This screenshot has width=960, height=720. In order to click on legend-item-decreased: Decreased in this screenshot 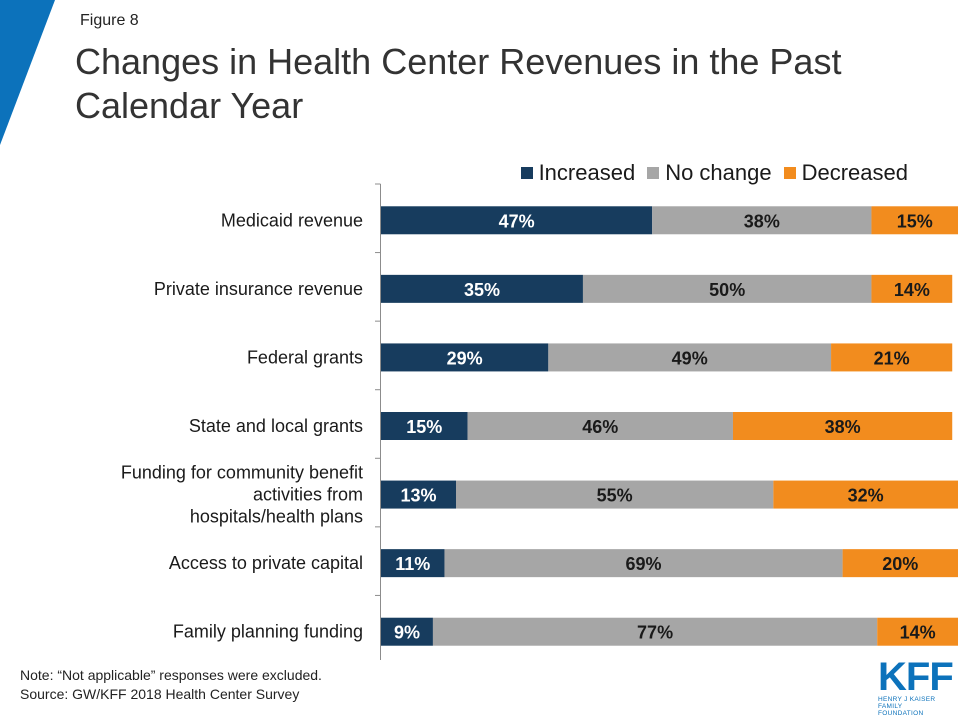, I will do `click(845, 173)`.